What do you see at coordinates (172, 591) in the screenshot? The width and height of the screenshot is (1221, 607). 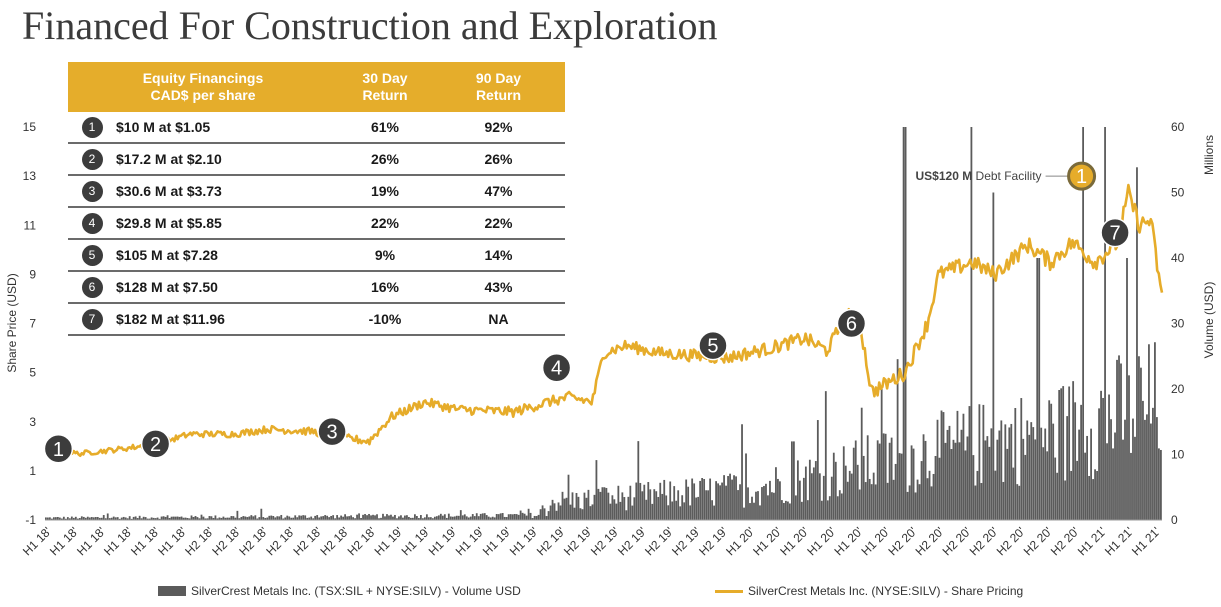 I see `legend-volume-swatch` at bounding box center [172, 591].